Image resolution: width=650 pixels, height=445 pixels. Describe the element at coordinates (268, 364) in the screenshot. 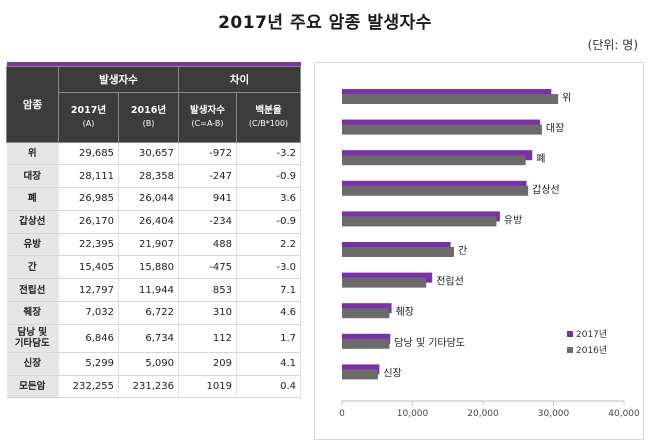

I see `row-pct: 4.1` at that location.